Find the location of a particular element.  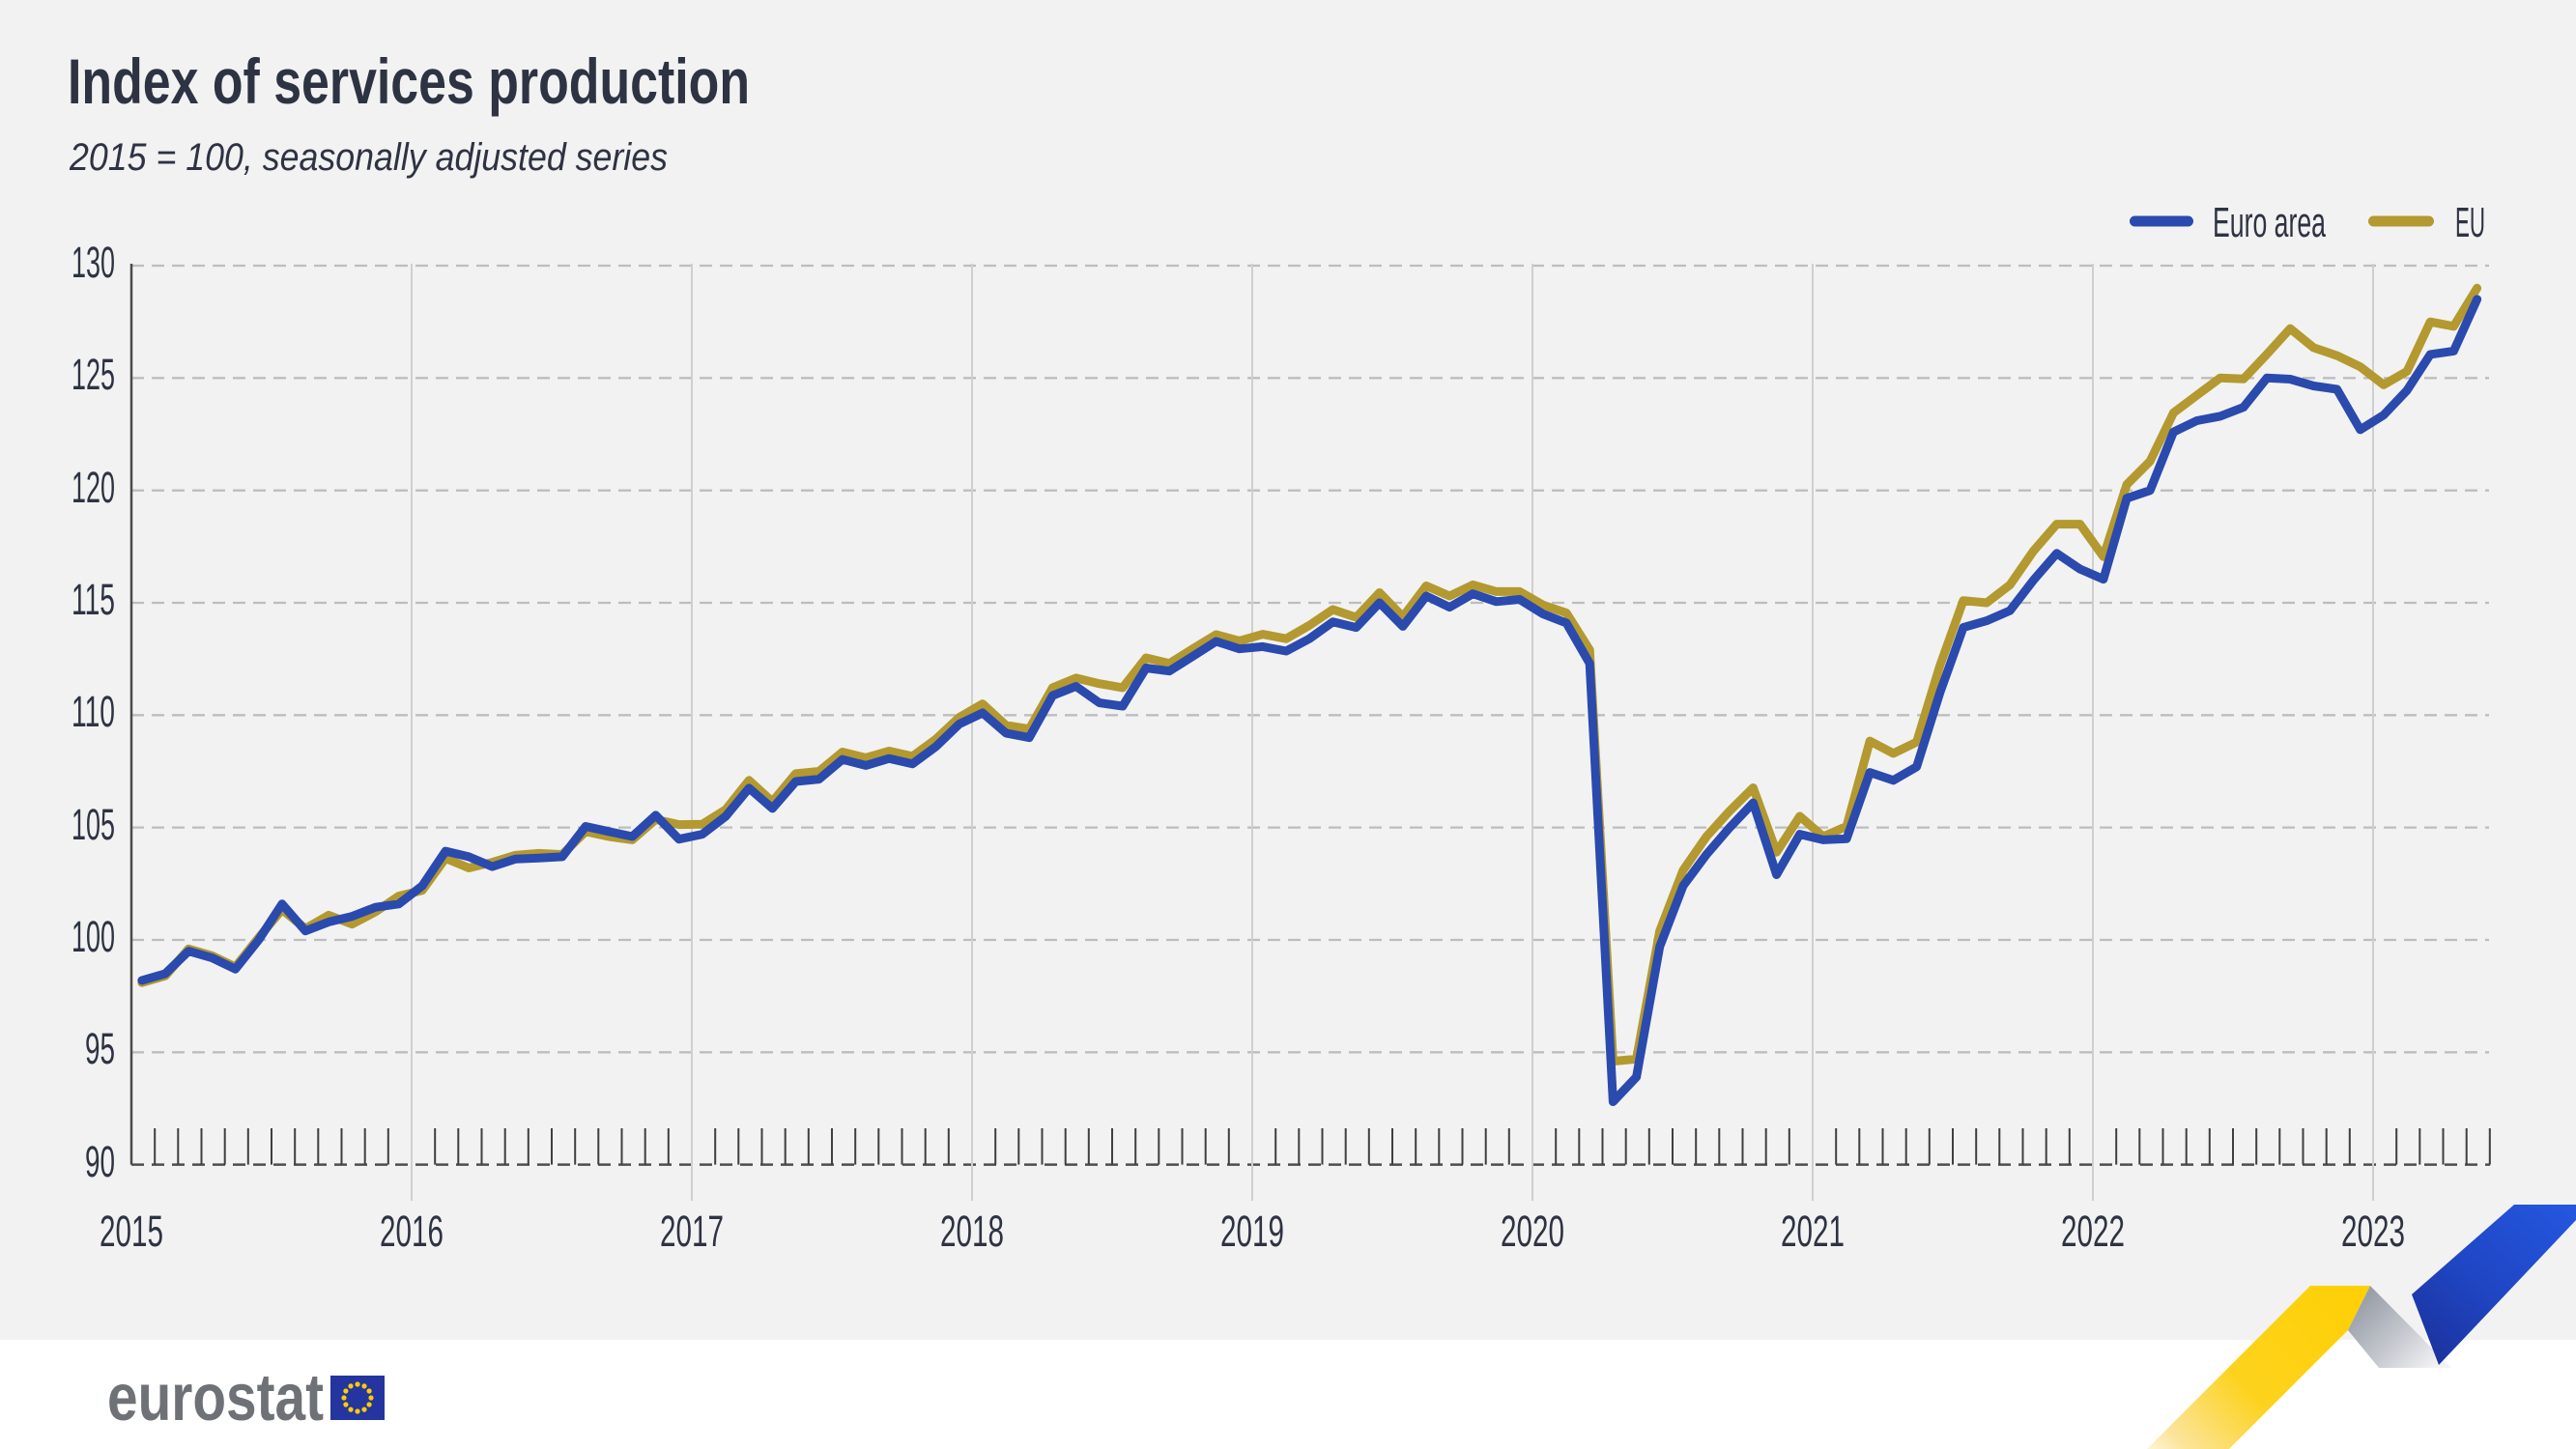

svg-text: 2023 is located at coordinates (2373, 1231).